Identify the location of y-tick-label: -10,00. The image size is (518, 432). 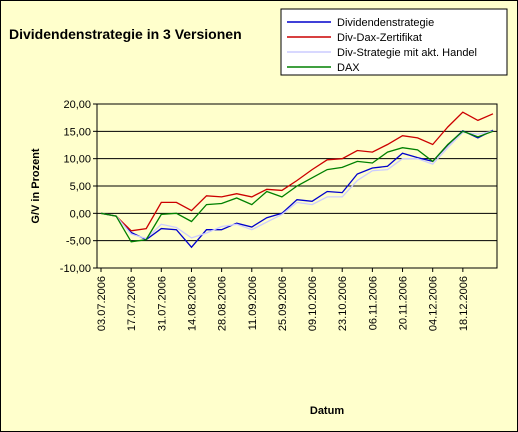
(75, 269).